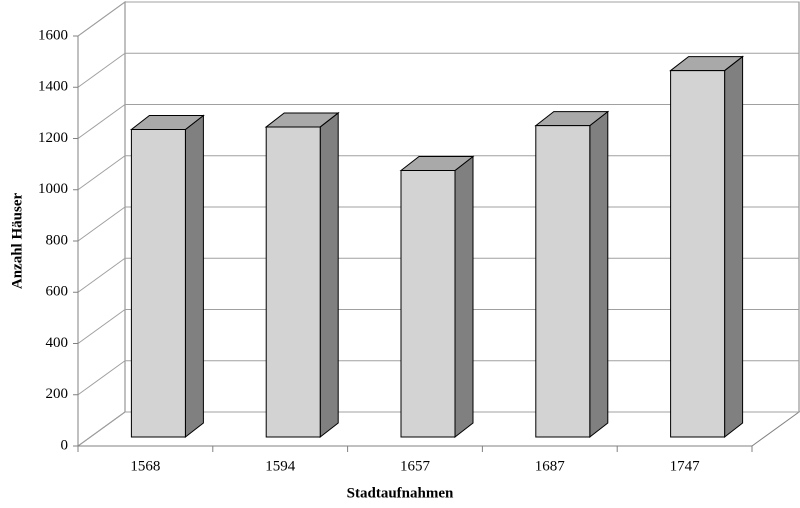 Image resolution: width=800 pixels, height=508 pixels. What do you see at coordinates (415, 466) in the screenshot?
I see `x-tick-label: 1657` at bounding box center [415, 466].